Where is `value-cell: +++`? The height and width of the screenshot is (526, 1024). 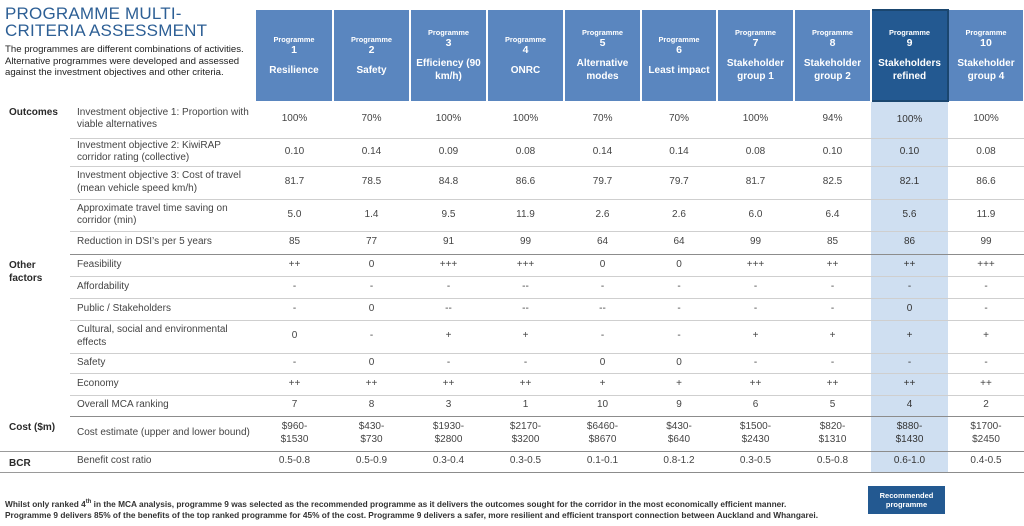
value-cell: +++ is located at coordinates (448, 265).